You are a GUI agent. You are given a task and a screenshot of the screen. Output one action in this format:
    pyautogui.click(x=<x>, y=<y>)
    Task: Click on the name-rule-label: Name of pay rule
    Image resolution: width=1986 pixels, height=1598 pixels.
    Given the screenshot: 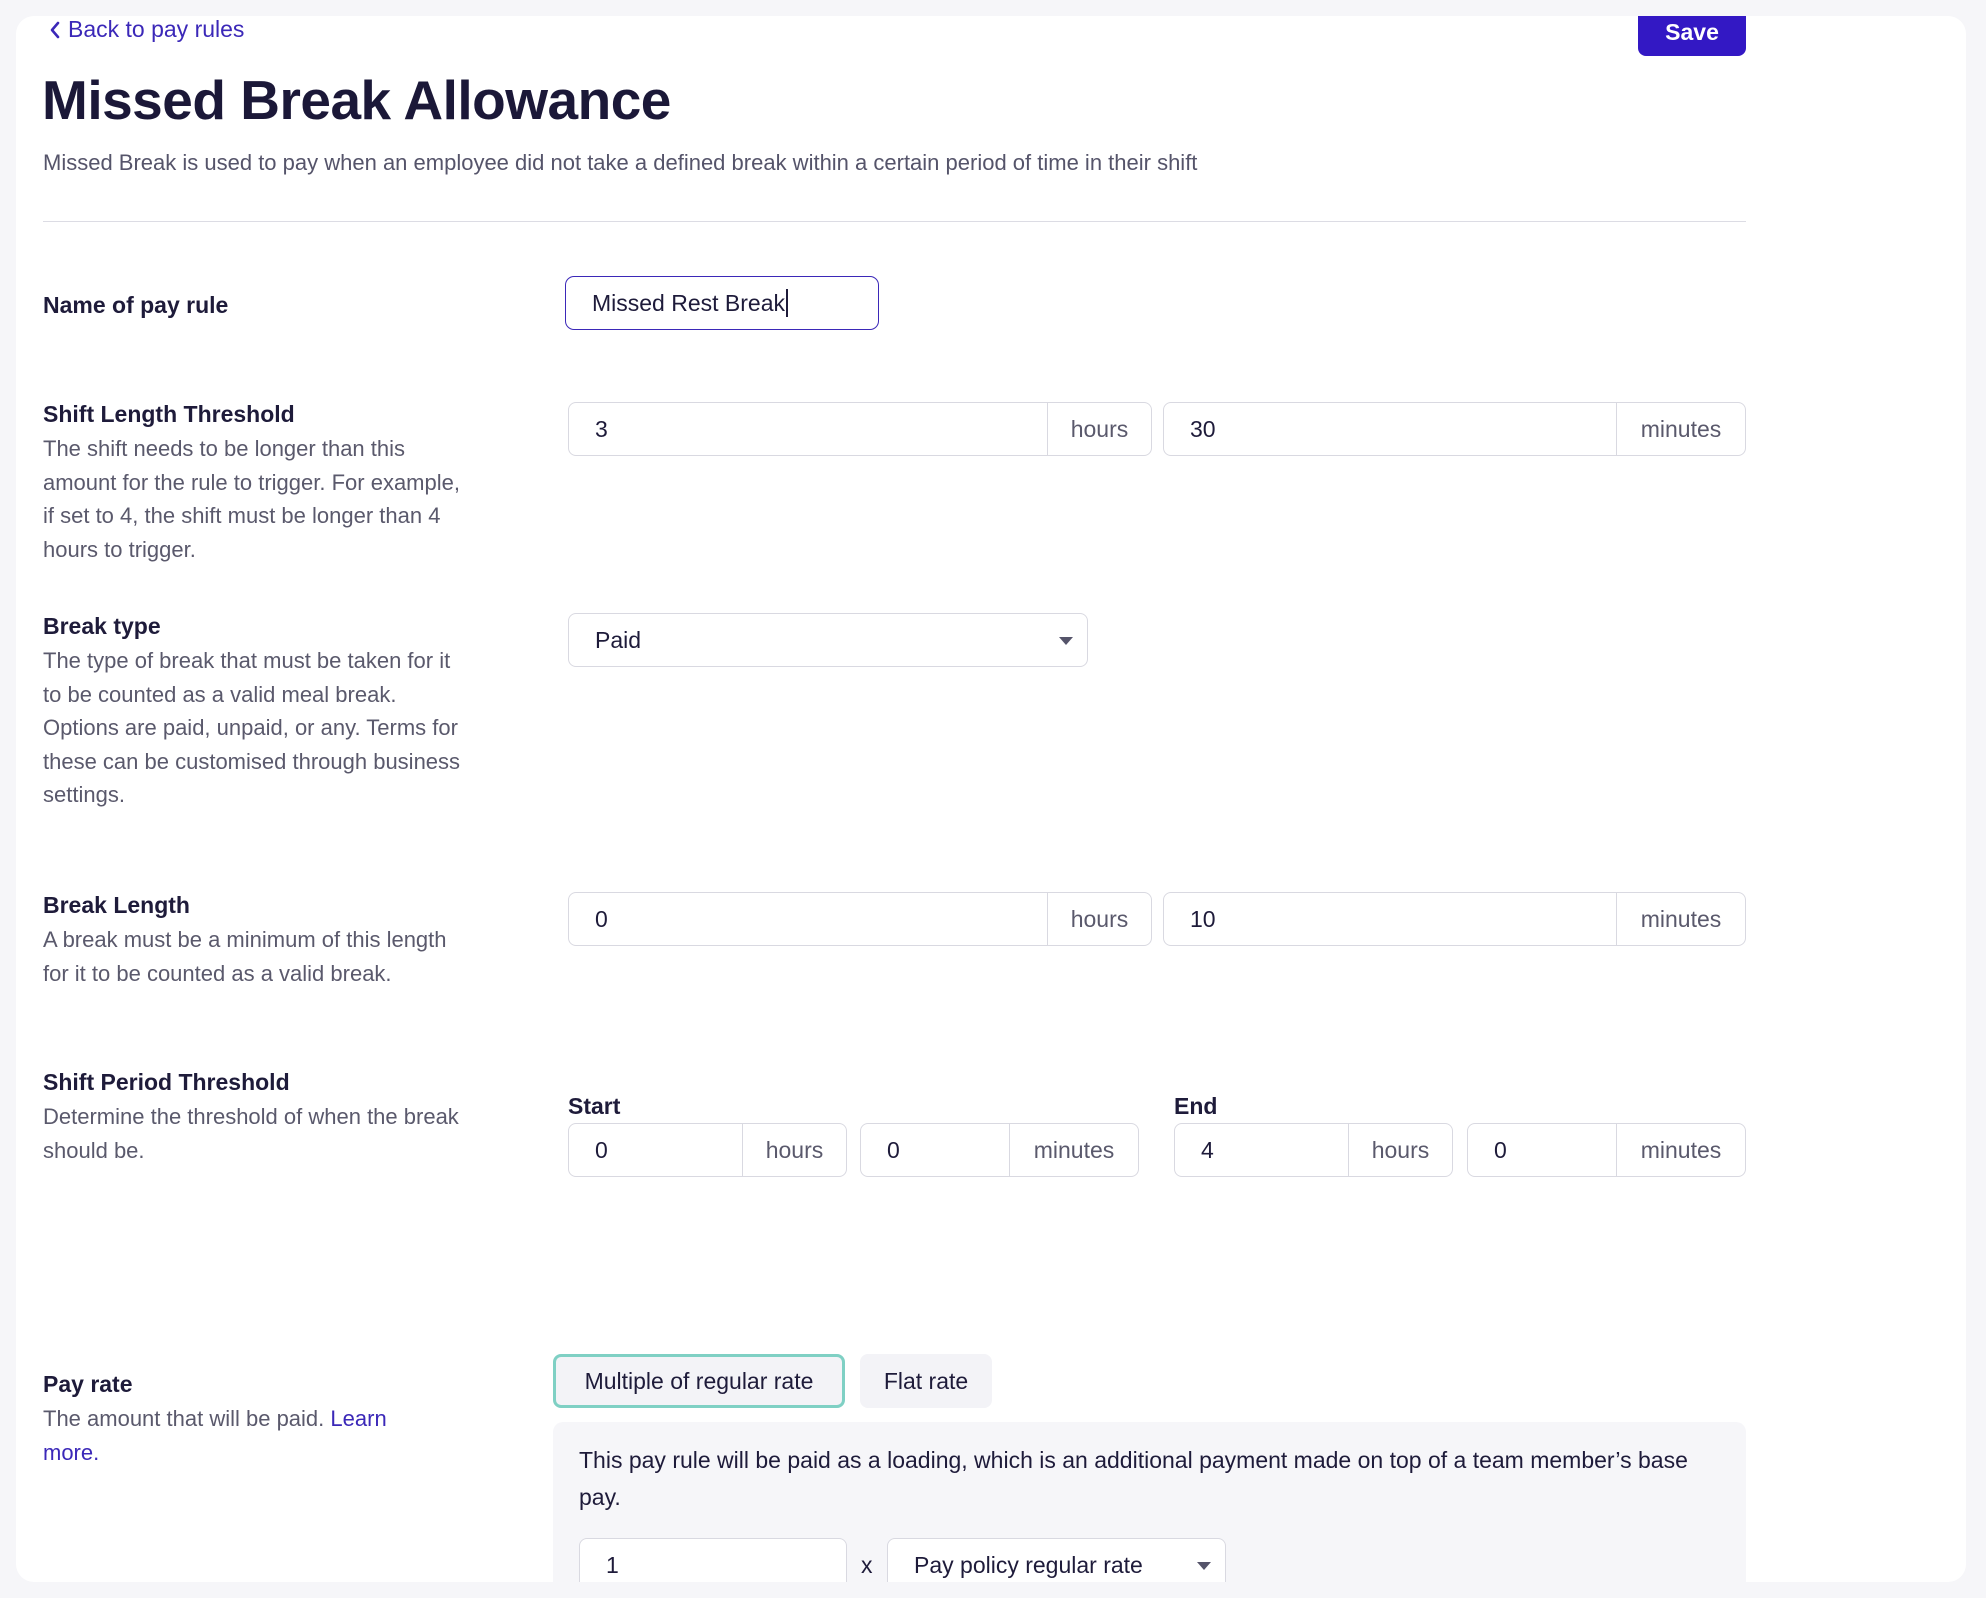 What is the action you would take?
    pyautogui.click(x=136, y=305)
    